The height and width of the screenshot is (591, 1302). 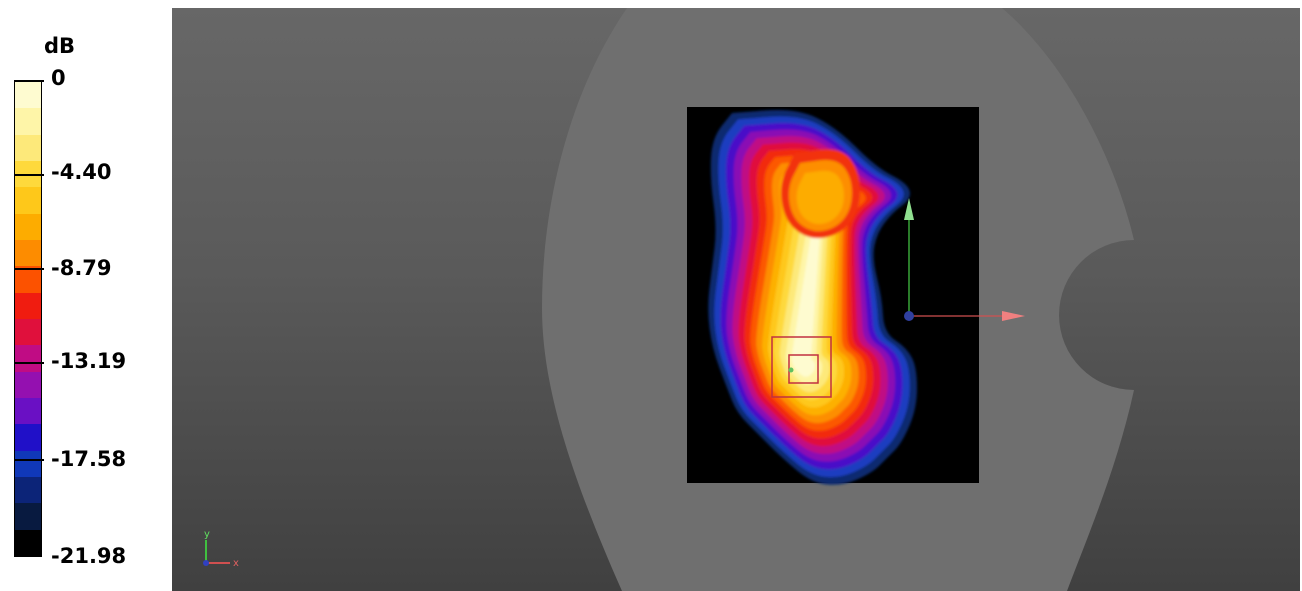 I want to click on sar-distribution, so click(x=812, y=297).